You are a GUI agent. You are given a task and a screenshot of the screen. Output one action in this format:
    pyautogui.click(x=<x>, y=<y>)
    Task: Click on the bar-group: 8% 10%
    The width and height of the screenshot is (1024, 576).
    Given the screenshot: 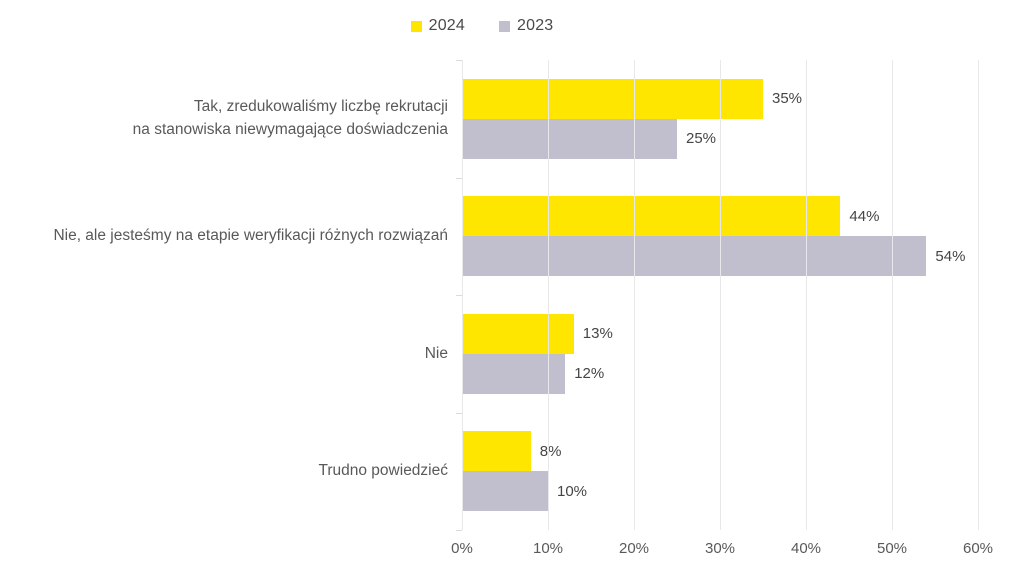 What is the action you would take?
    pyautogui.click(x=720, y=472)
    